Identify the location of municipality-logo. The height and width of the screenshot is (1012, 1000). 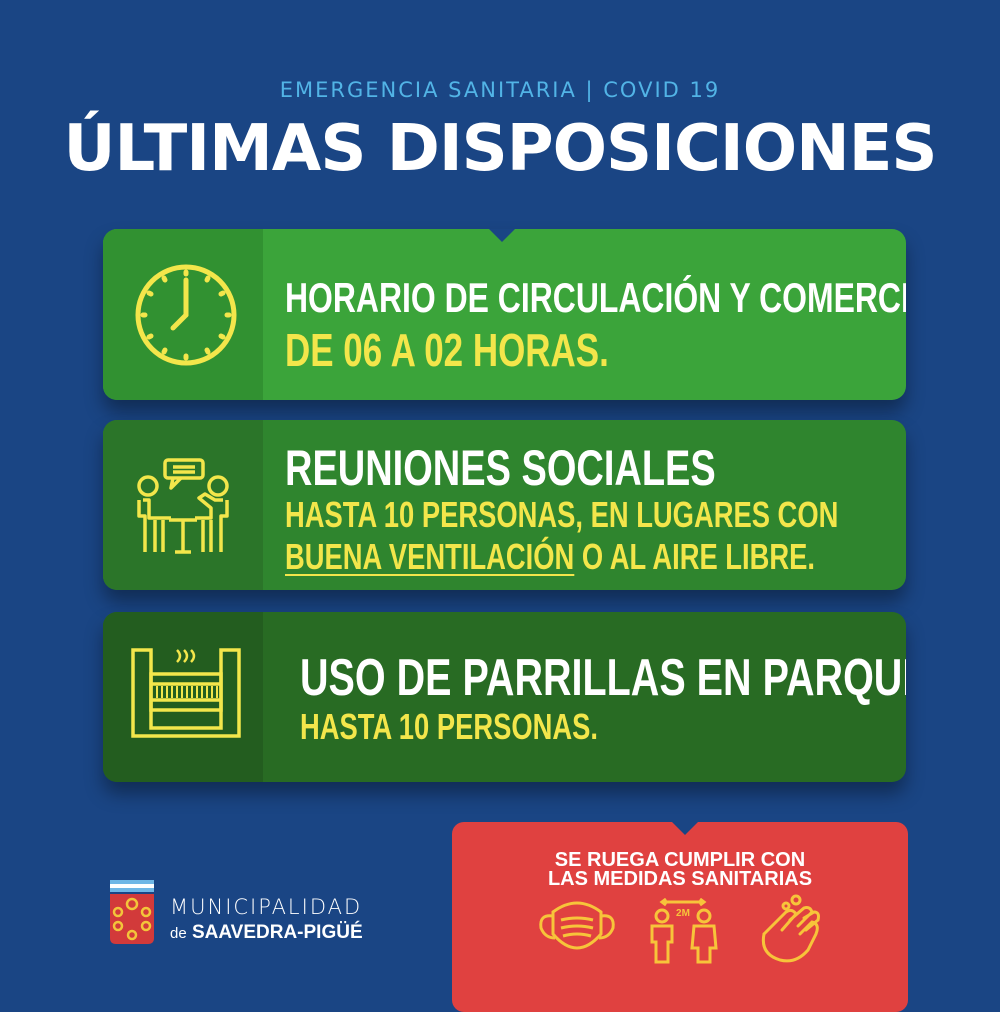
(132, 916).